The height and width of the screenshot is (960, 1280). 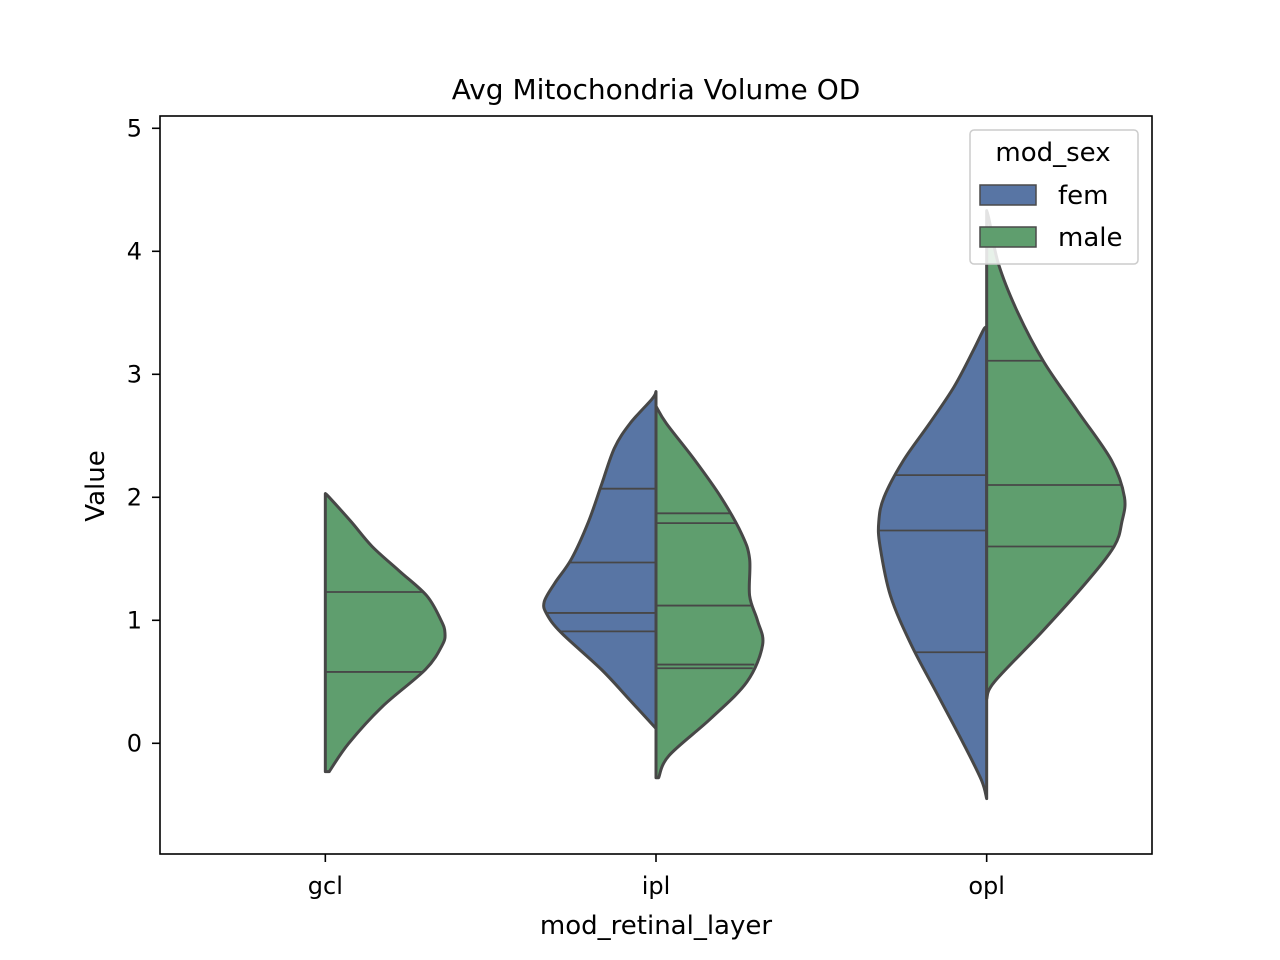 I want to click on x-axis: gcl ipl opl, so click(x=656, y=877).